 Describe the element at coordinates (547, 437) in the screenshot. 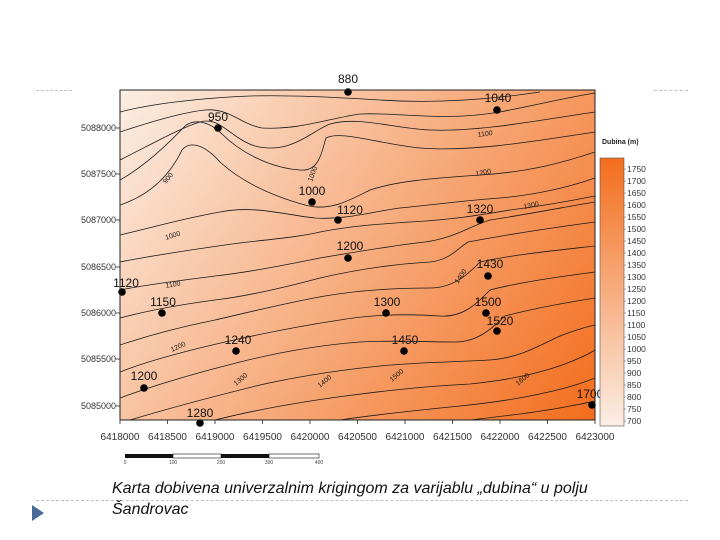

I see `x-tick-label: 6422500` at that location.